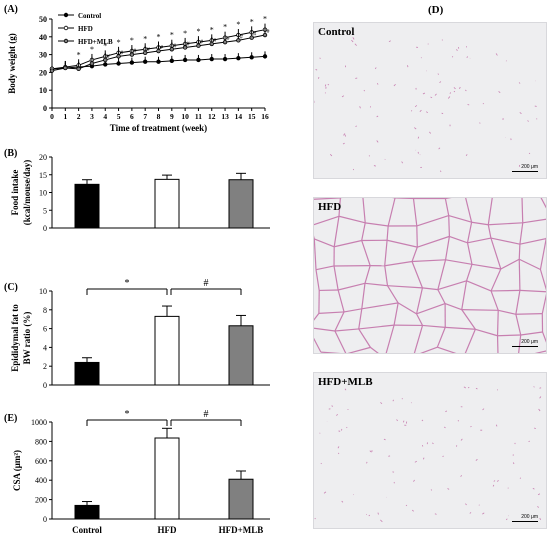 This screenshot has height=541, width=550. Describe the element at coordinates (241, 499) in the screenshot. I see `bar-hfd-mlb` at that location.